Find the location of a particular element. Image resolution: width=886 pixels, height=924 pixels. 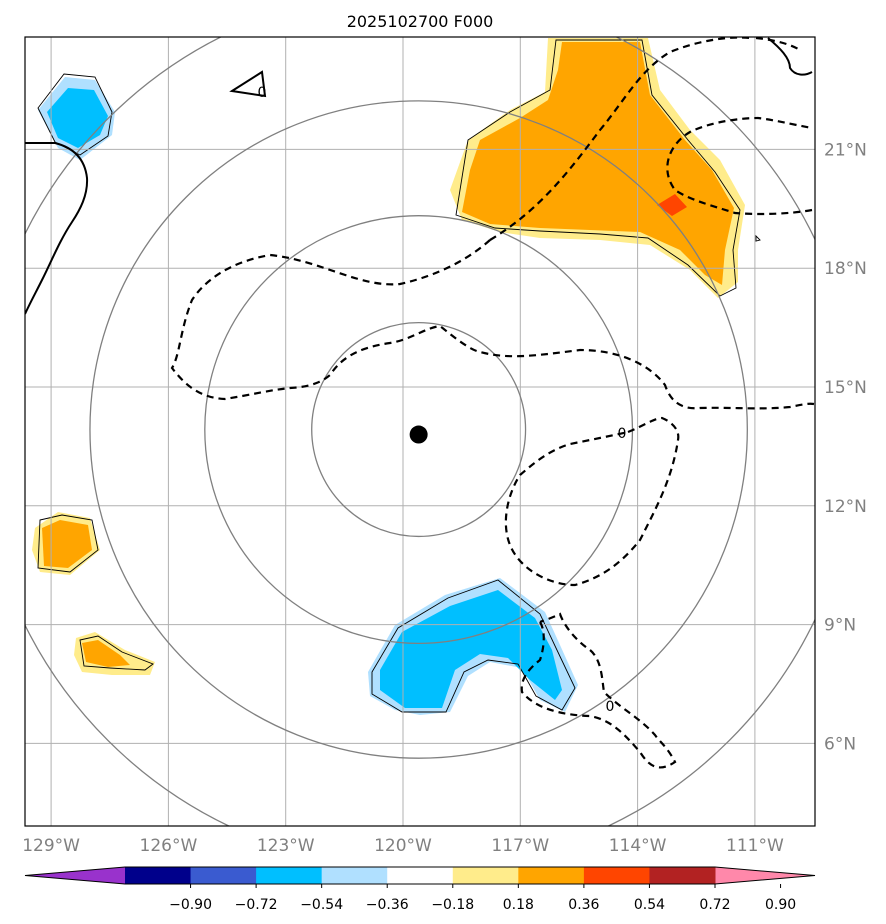

dashed-contour-central is located at coordinates (492, 324).